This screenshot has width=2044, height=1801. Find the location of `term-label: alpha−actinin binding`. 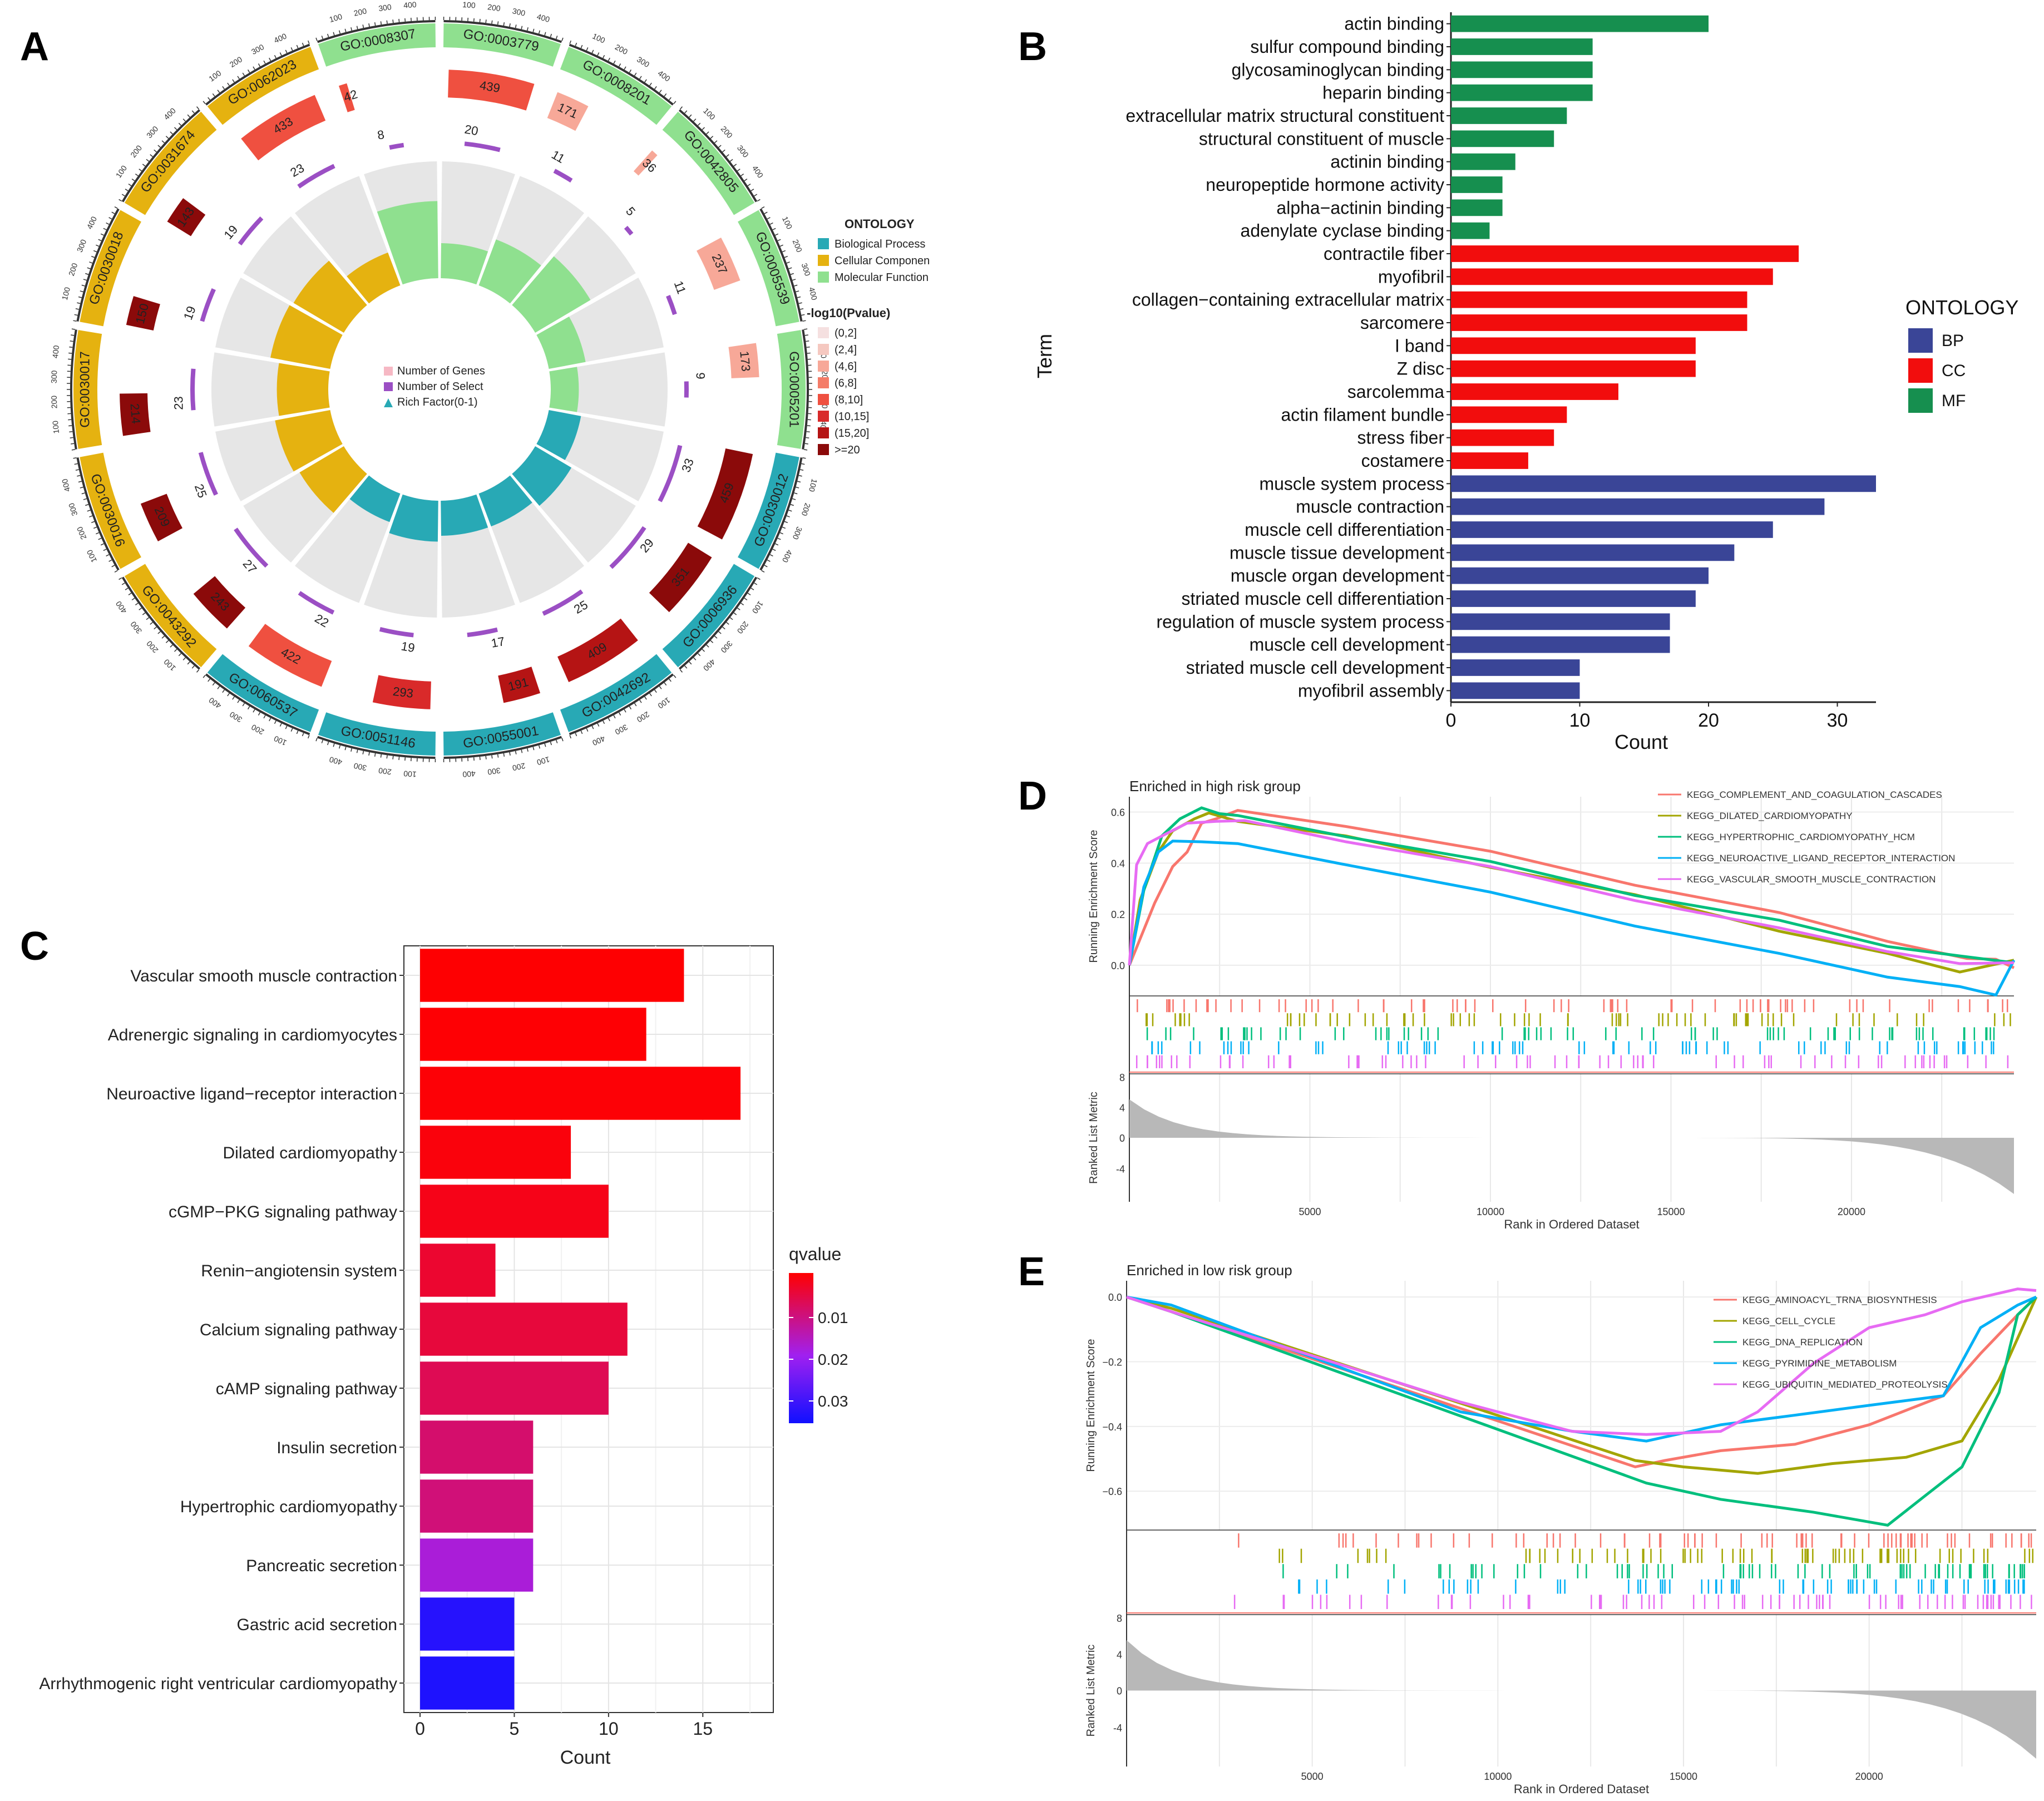

term-label: alpha−actinin binding is located at coordinates (1360, 208).